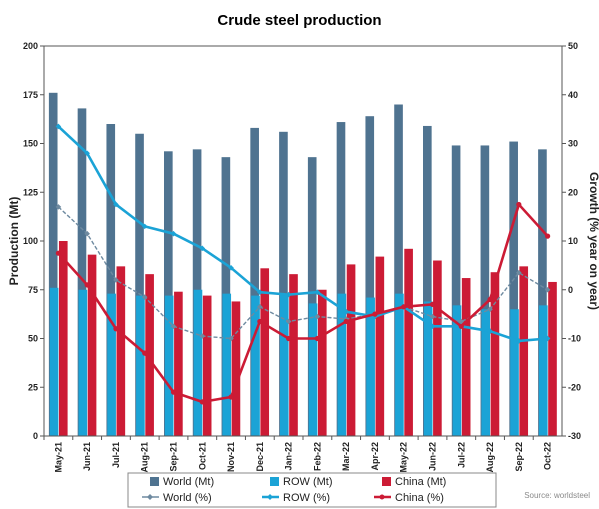 This screenshot has width=599, height=509. I want to click on x-tick-label-May-22: May-22, so click(404, 457).